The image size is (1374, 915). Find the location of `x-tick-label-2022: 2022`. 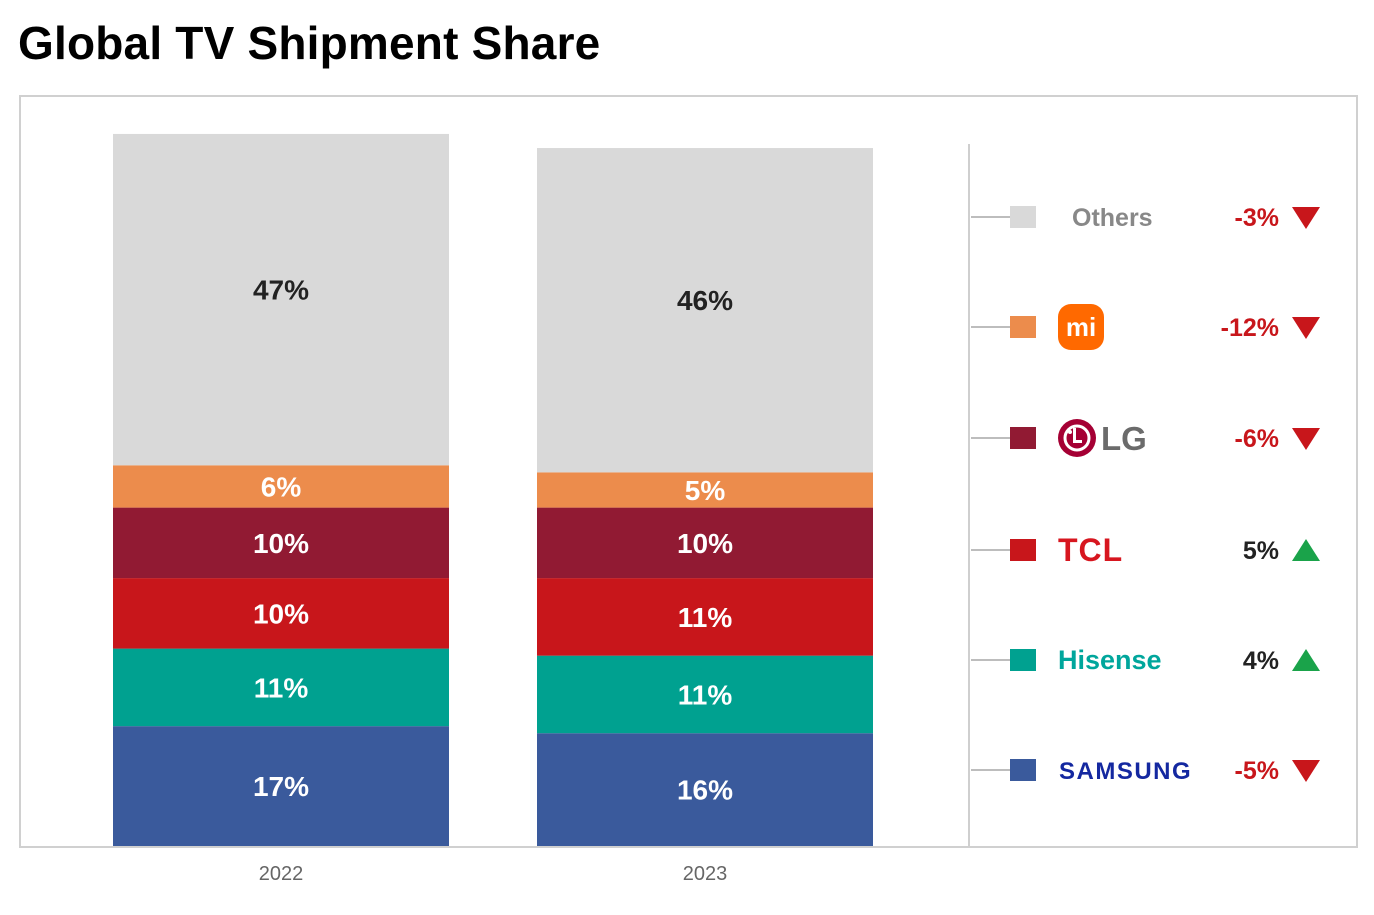

x-tick-label-2022: 2022 is located at coordinates (281, 874).